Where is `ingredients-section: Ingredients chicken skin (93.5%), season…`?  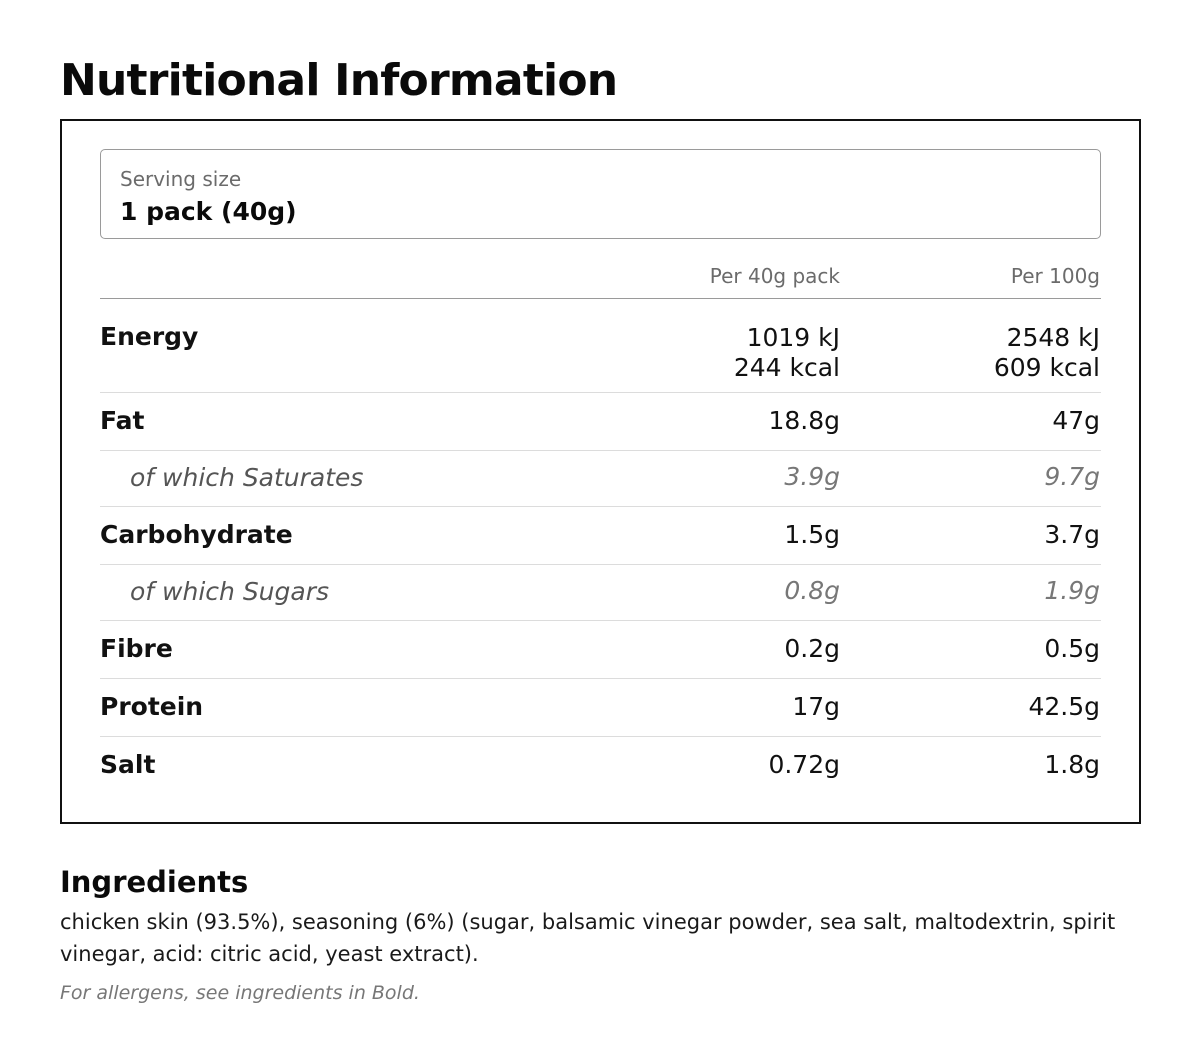
ingredients-section: Ingredients chicken skin (93.5%), season… is located at coordinates (600, 934).